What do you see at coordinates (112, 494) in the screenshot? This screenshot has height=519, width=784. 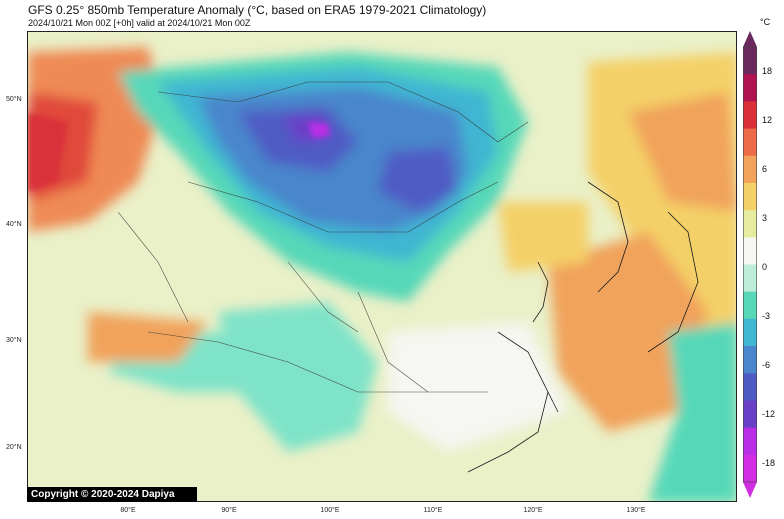 I see `copyright-banner: Copyright © 2020-2024 Dapiya` at bounding box center [112, 494].